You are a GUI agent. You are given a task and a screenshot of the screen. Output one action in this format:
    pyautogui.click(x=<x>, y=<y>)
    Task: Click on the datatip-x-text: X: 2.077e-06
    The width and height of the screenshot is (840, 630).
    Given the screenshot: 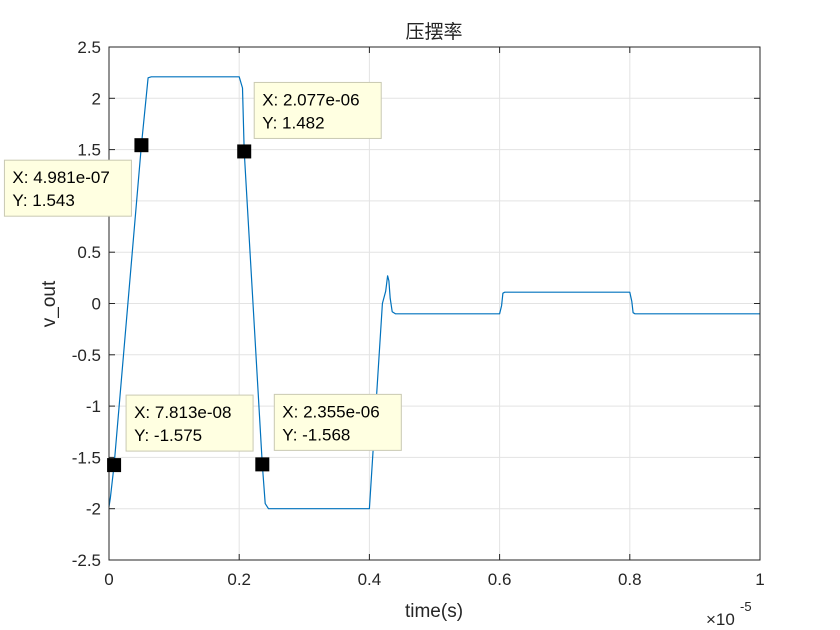 What is the action you would take?
    pyautogui.click(x=310, y=99)
    